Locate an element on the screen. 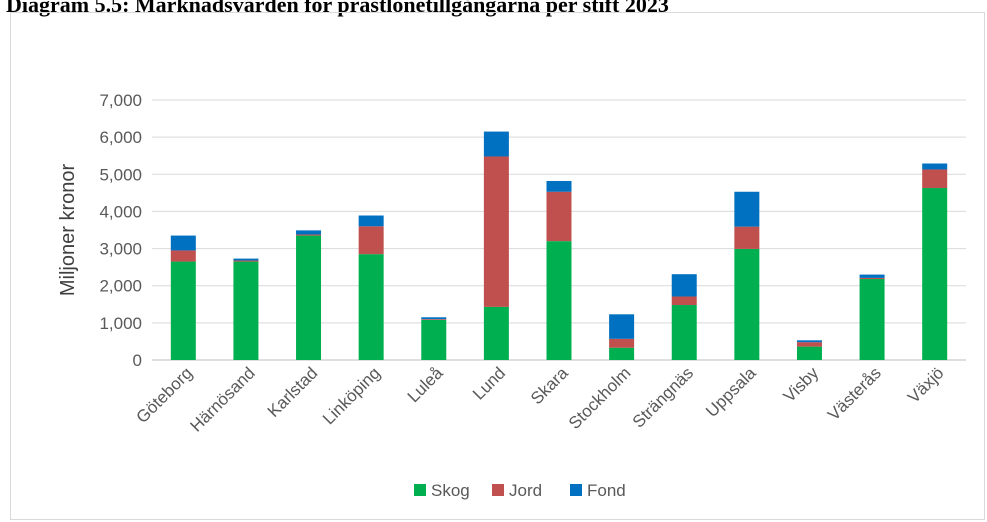 The width and height of the screenshot is (987, 522). y-tick-label: 1,000 is located at coordinates (120, 323).